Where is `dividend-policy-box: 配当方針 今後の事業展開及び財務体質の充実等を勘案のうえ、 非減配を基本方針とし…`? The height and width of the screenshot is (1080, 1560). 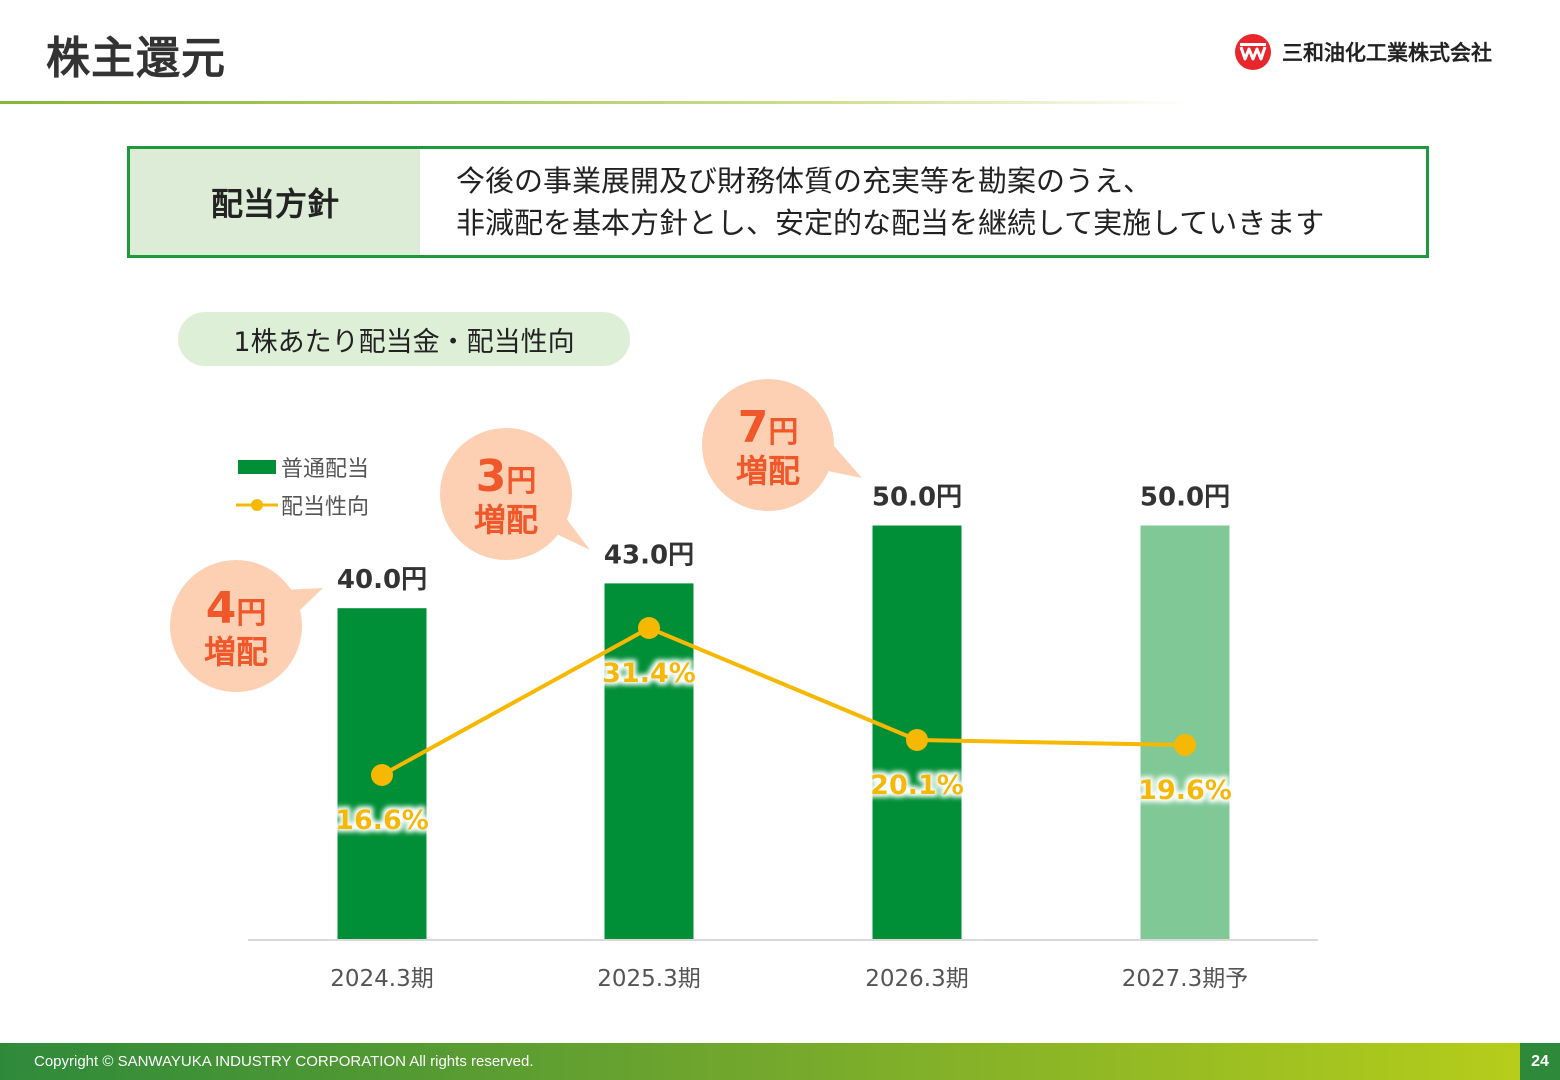 dividend-policy-box: 配当方針 今後の事業展開及び財務体質の充実等を勘案のうえ、 非減配を基本方針とし… is located at coordinates (778, 202).